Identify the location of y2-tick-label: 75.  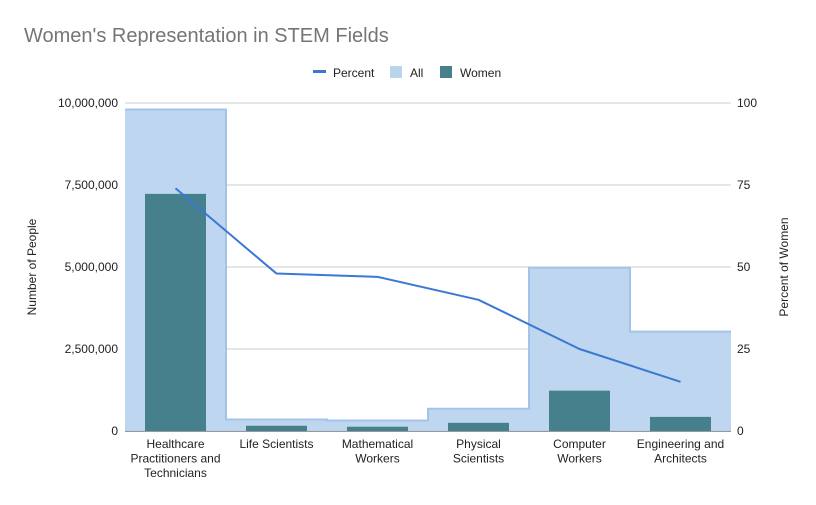
(744, 185).